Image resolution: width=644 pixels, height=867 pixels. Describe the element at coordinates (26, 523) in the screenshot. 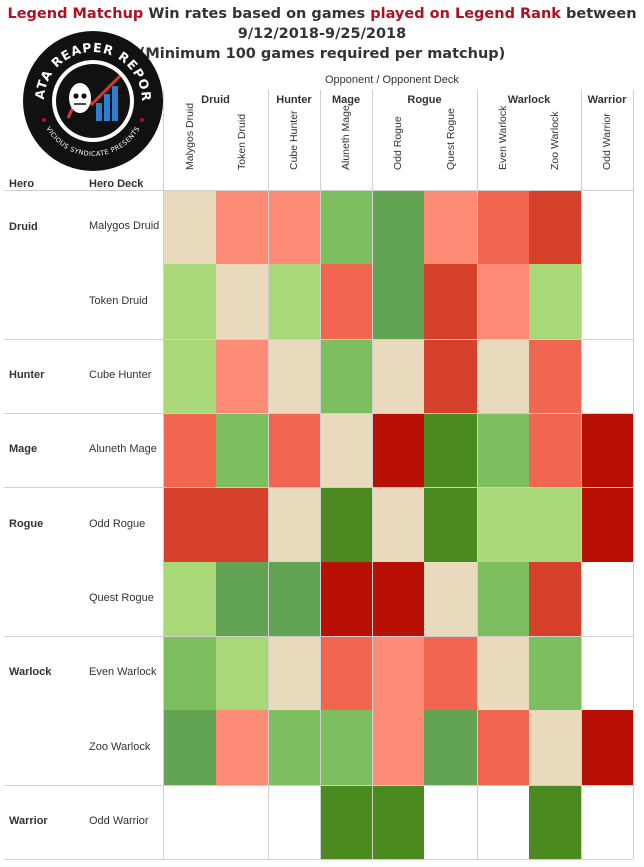

I see `row-hero-label: Rogue` at that location.